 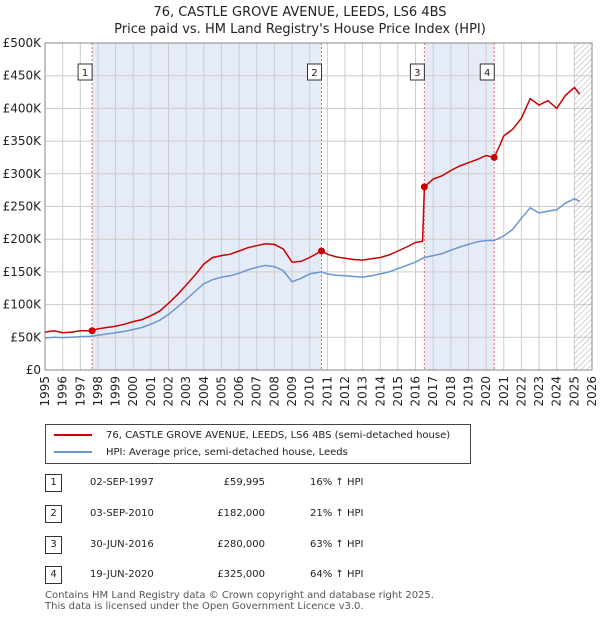 I want to click on x-tick-label: 2019, so click(x=468, y=391).